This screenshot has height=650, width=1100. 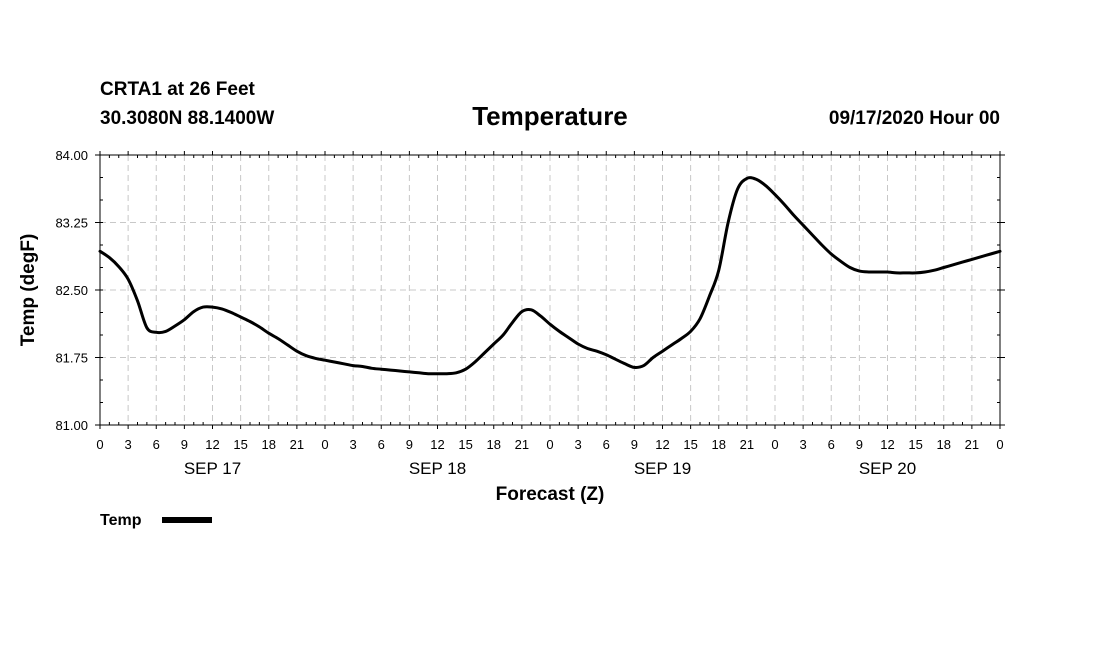 What do you see at coordinates (550, 468) in the screenshot?
I see `day-labels: SEP 17 SEP 18 SEP 19 SEP 20` at bounding box center [550, 468].